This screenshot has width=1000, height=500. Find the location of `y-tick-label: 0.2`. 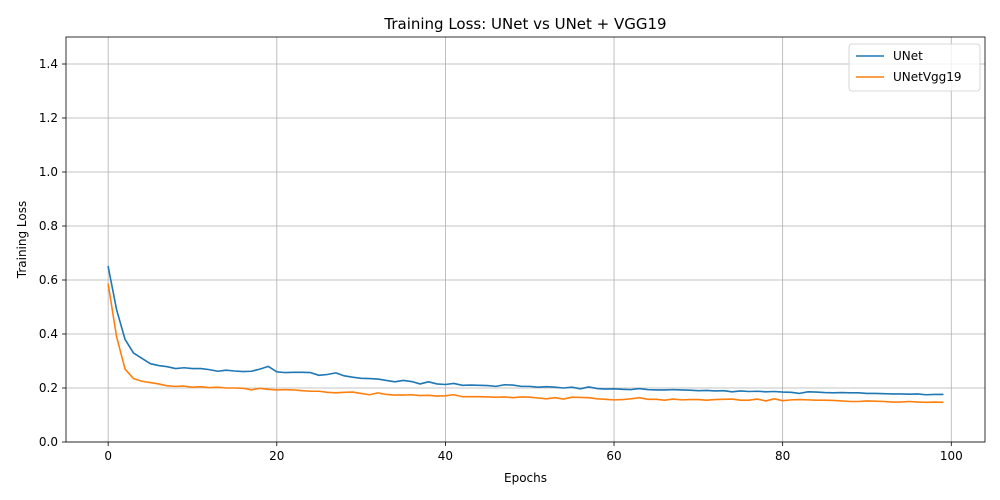

y-tick-label: 0.2 is located at coordinates (48, 388).